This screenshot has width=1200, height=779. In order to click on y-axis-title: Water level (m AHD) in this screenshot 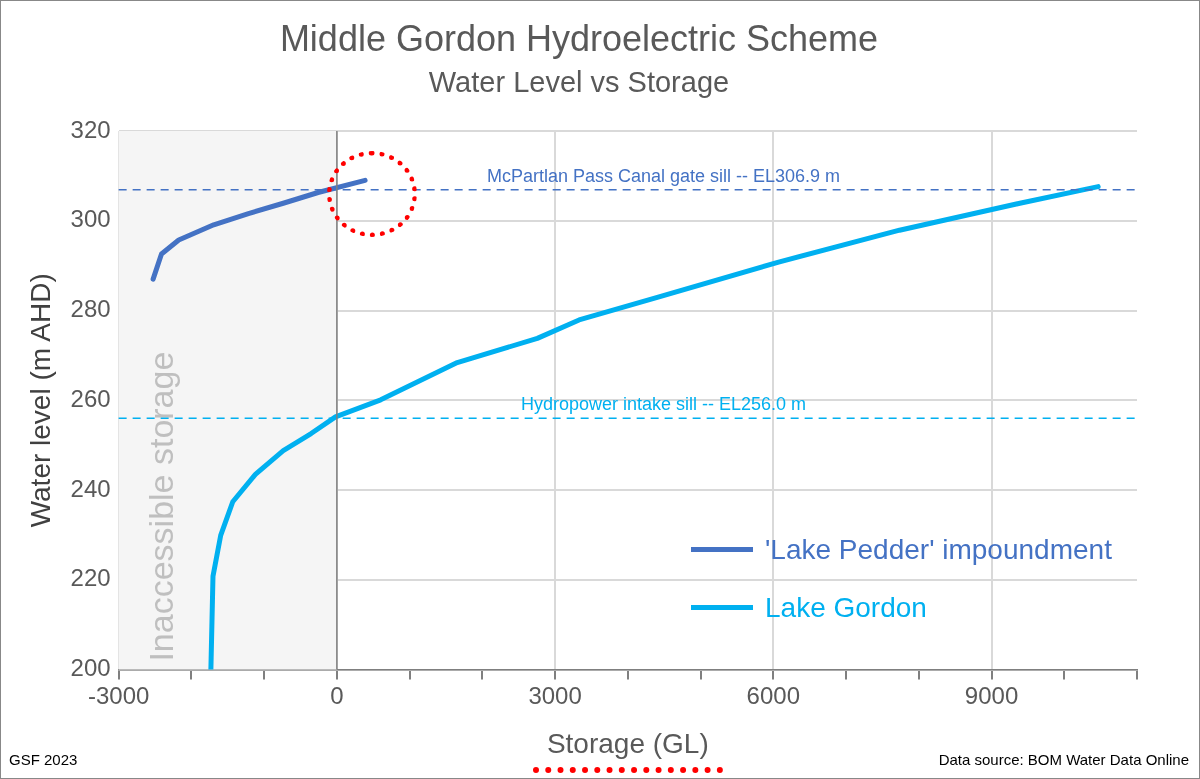, I will do `click(40, 400)`.